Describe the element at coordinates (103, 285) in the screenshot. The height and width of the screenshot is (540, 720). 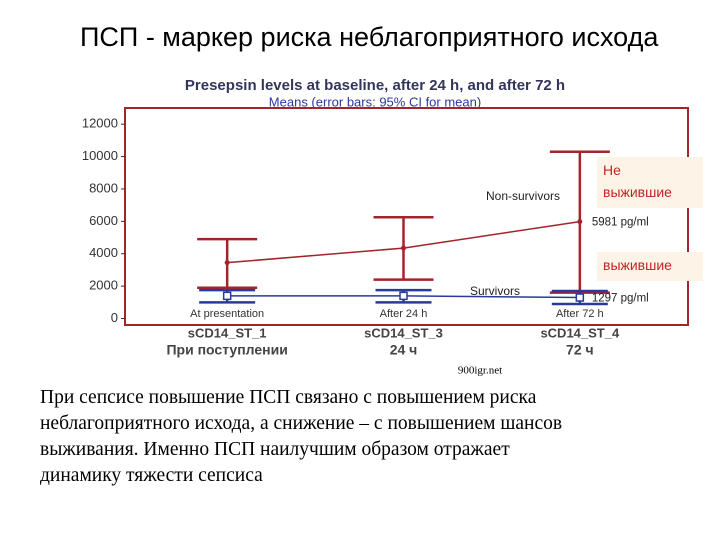
I see `y-tick-label: 2000` at that location.